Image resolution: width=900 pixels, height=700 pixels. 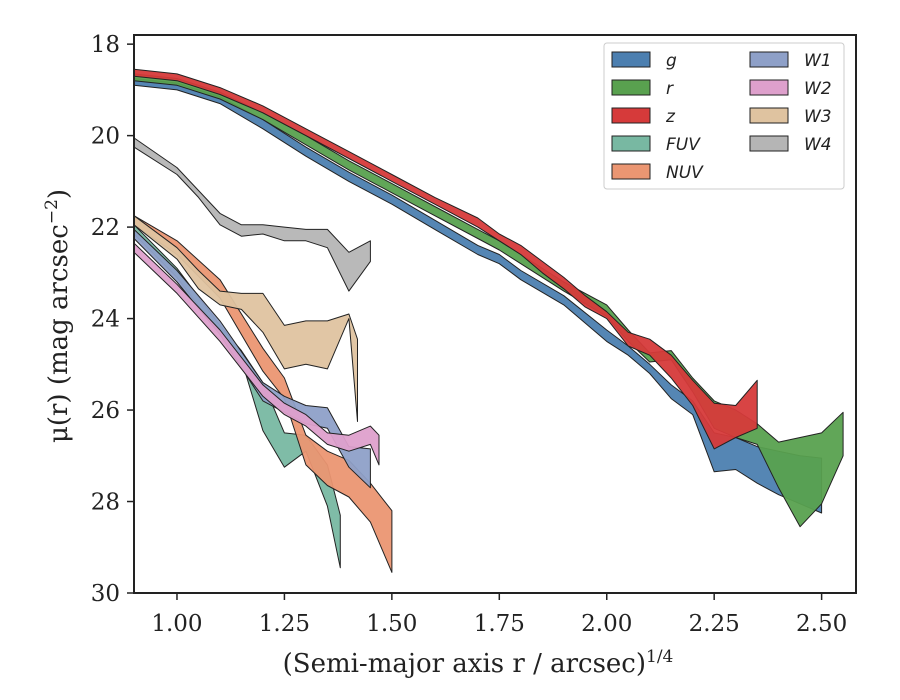 I want to click on y-tick-label: 28, so click(x=105, y=503).